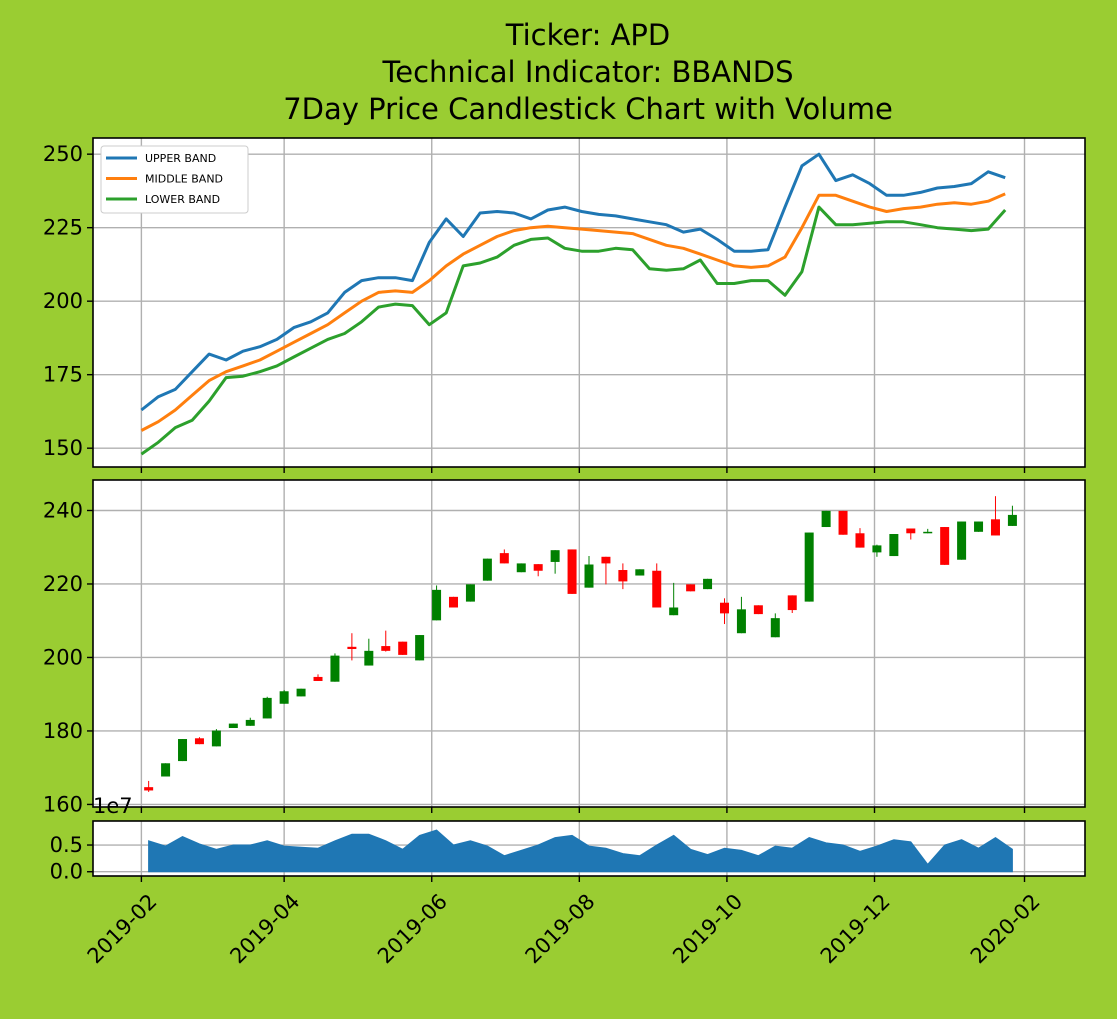 This screenshot has width=1117, height=1019. I want to click on title-ticker: Ticker: APD, so click(587, 35).